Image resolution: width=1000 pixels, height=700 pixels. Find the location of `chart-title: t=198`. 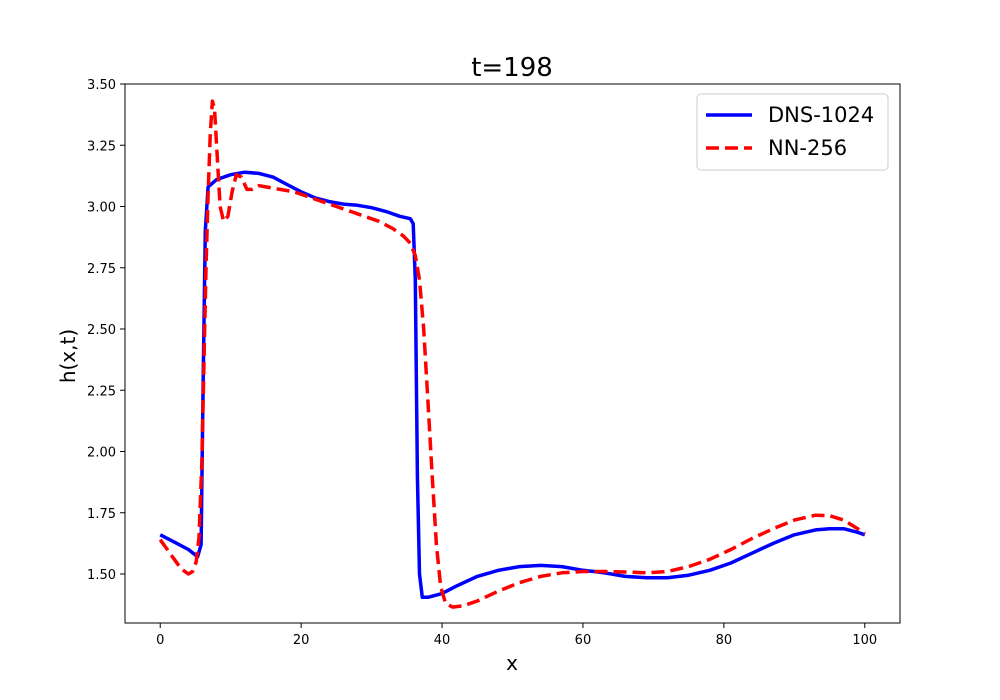

chart-title: t=198 is located at coordinates (512, 68).